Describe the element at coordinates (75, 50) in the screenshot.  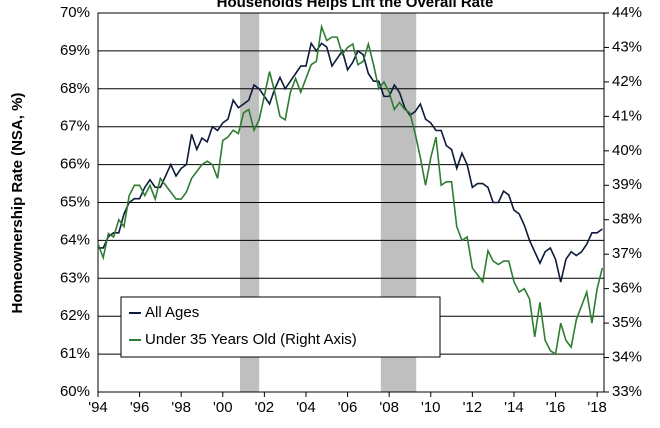
I see `y-tick-label: 69%` at that location.